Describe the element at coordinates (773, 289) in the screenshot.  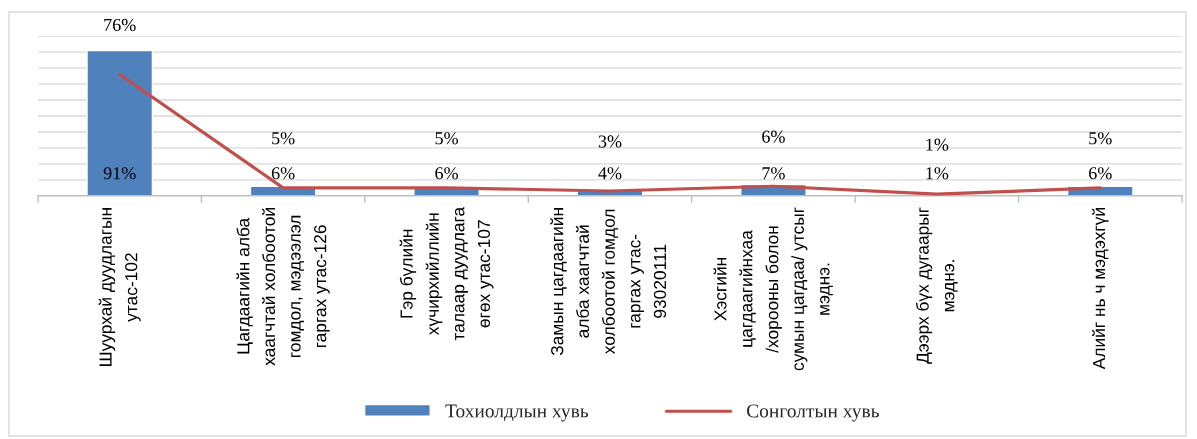
I see `x-tick-label: Хэсгийн цагдаагийнхаа /хорооны болон сумын цагдаа/ утсыг мэднэ.` at that location.